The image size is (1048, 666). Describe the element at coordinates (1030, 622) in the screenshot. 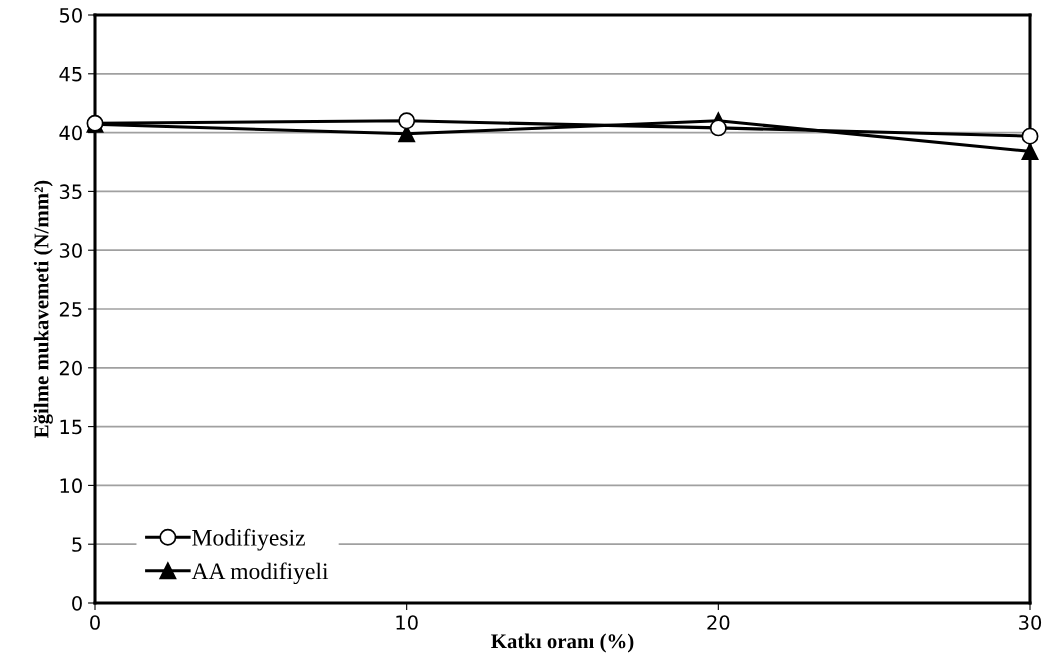

I see `x-tick-label: 30` at that location.